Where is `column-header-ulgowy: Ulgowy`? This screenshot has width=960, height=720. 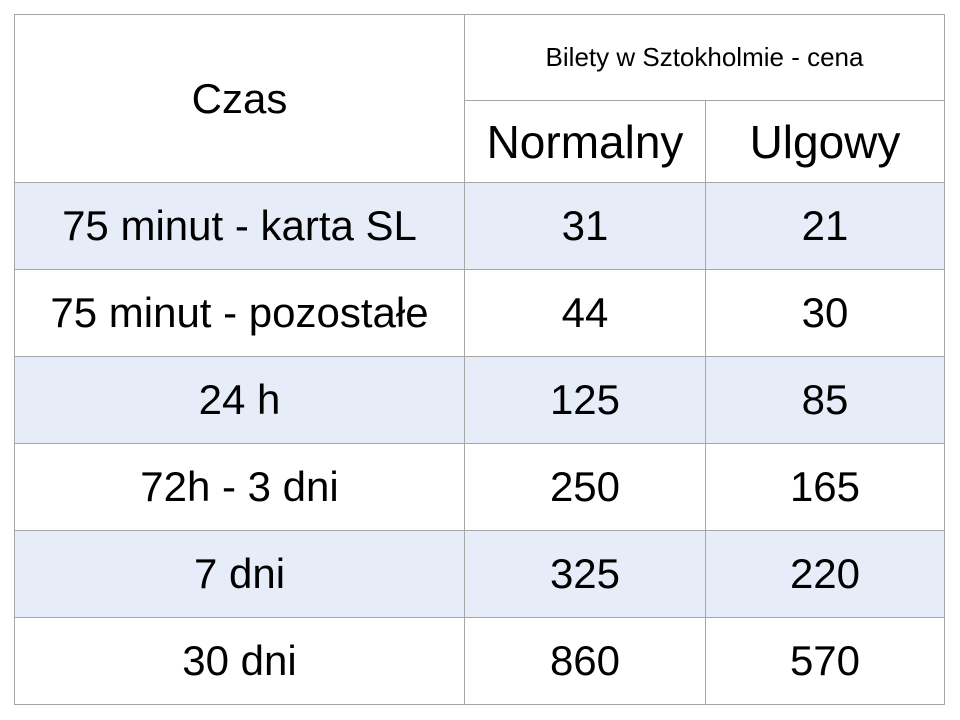
column-header-ulgowy: Ulgowy is located at coordinates (825, 141).